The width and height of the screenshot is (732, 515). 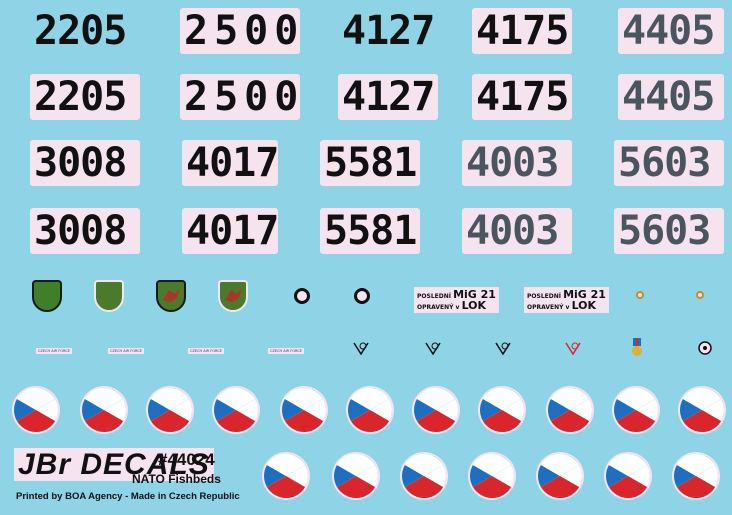 I want to click on catalog-number: #44024, so click(x=186, y=459).